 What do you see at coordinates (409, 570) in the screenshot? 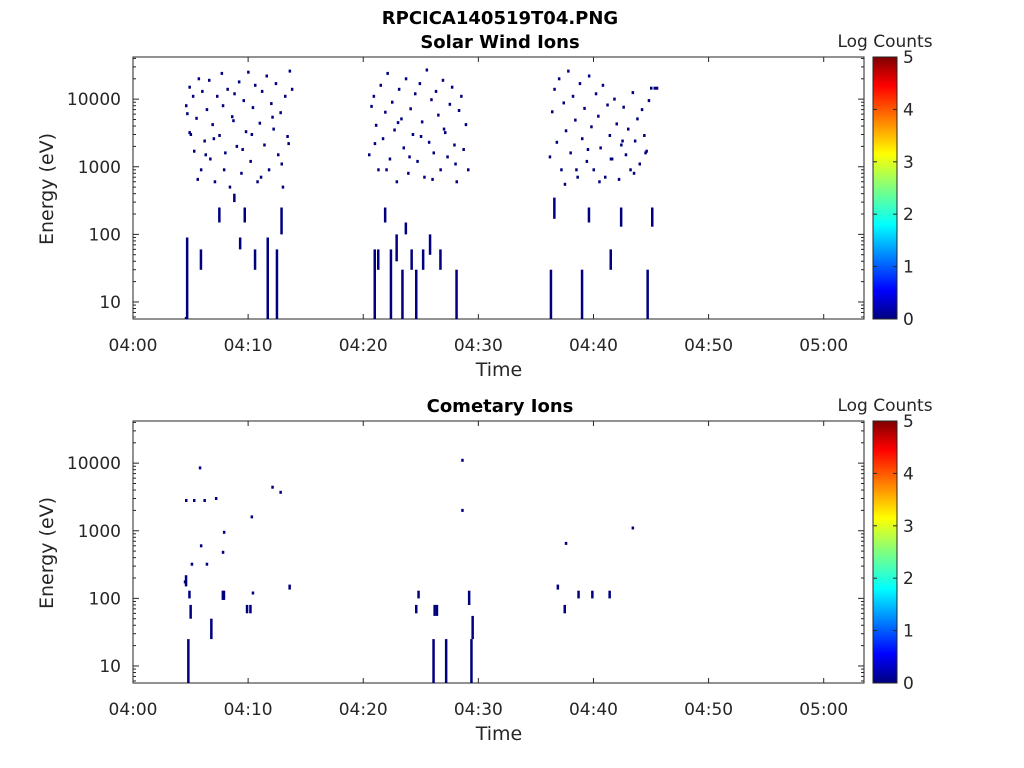
I see `data-marks-cometary` at bounding box center [409, 570].